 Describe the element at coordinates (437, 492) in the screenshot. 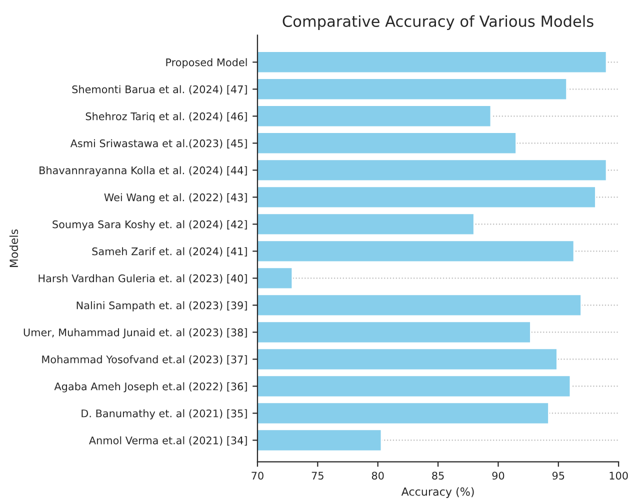

I see `x-axis-title: Accuracy (%)` at that location.